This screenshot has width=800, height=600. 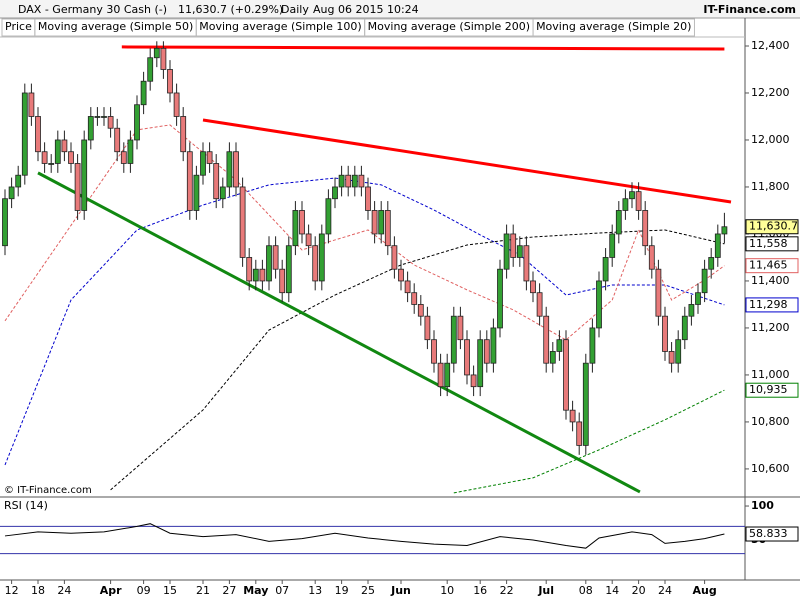 What do you see at coordinates (364, 536) in the screenshot?
I see `rsi-line` at bounding box center [364, 536].